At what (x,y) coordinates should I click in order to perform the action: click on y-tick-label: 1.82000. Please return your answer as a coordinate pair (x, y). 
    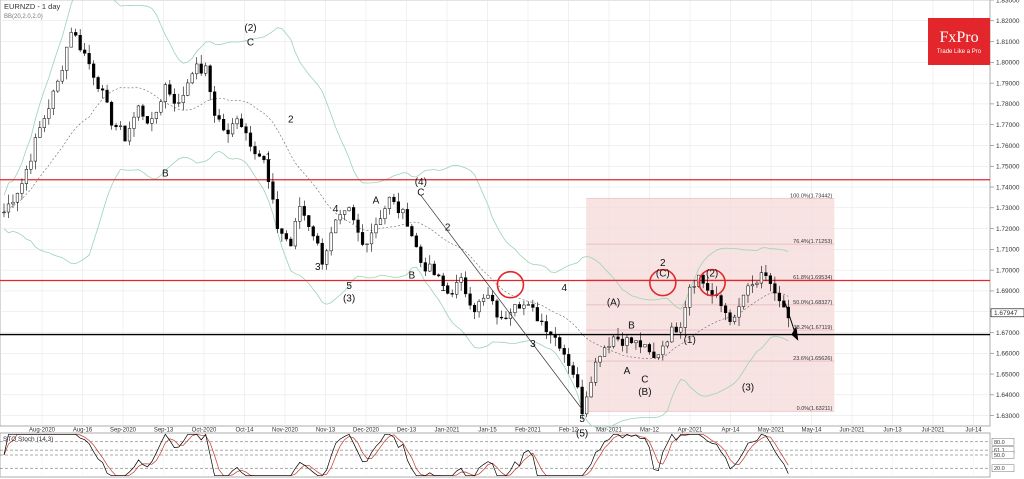
    Looking at the image, I should click on (1008, 21).